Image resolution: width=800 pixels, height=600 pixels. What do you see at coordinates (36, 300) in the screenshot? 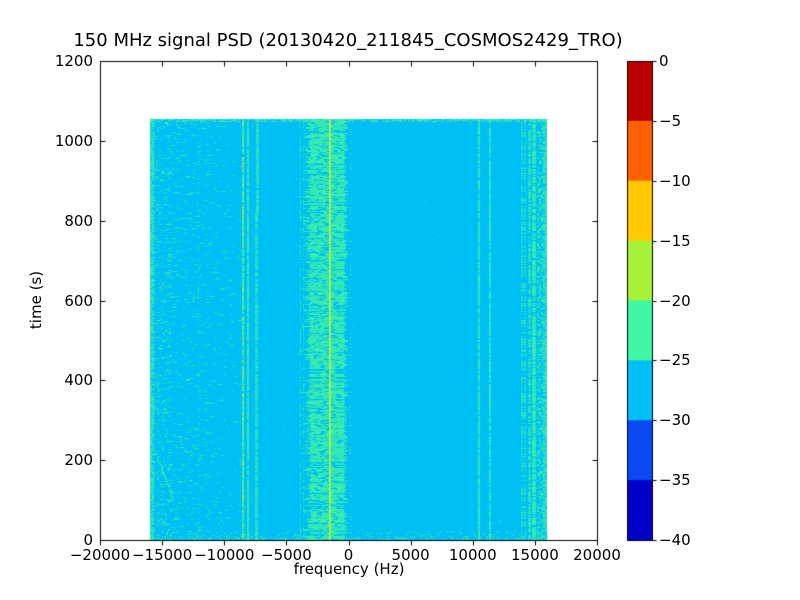
I see `y-axis-label: time (s)` at bounding box center [36, 300].